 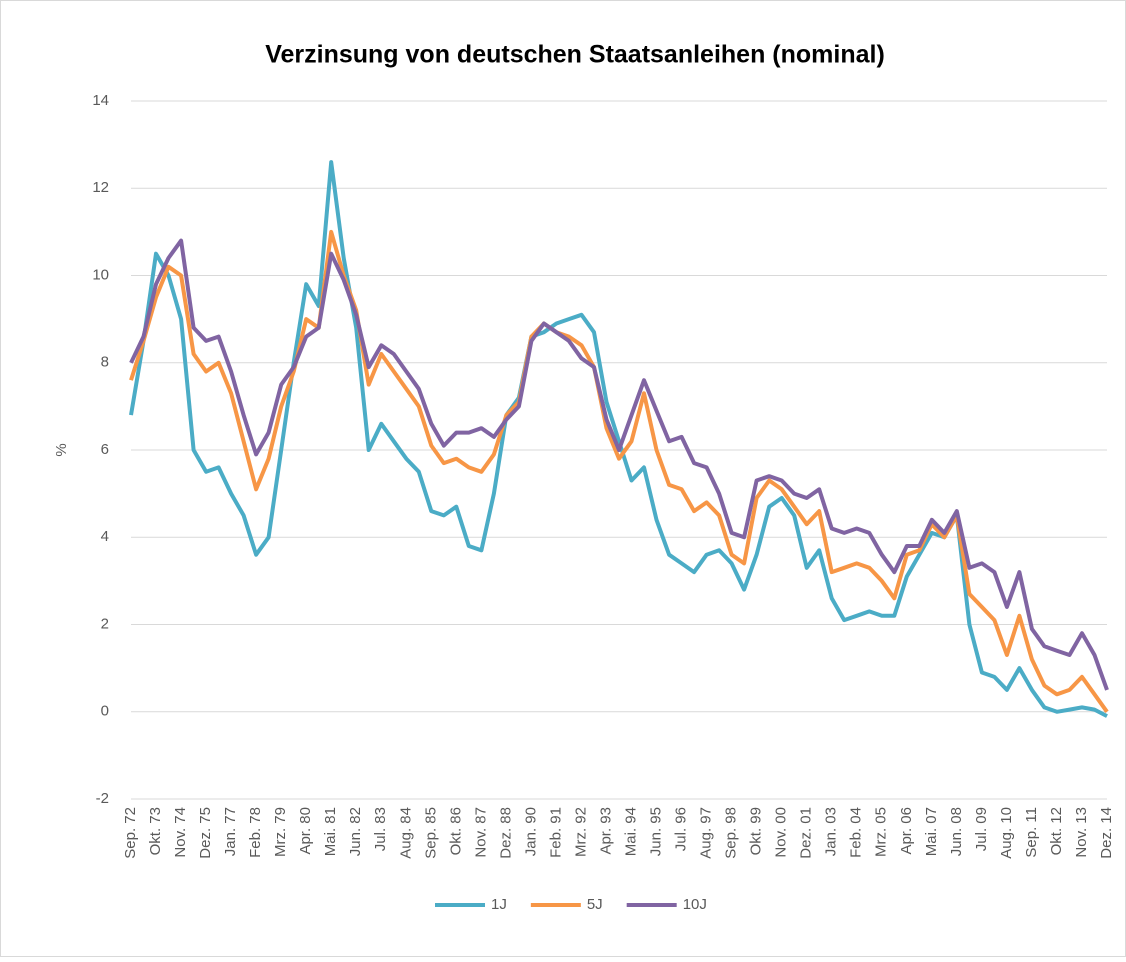 What do you see at coordinates (105, 449) in the screenshot?
I see `y-tick-label: 6` at bounding box center [105, 449].